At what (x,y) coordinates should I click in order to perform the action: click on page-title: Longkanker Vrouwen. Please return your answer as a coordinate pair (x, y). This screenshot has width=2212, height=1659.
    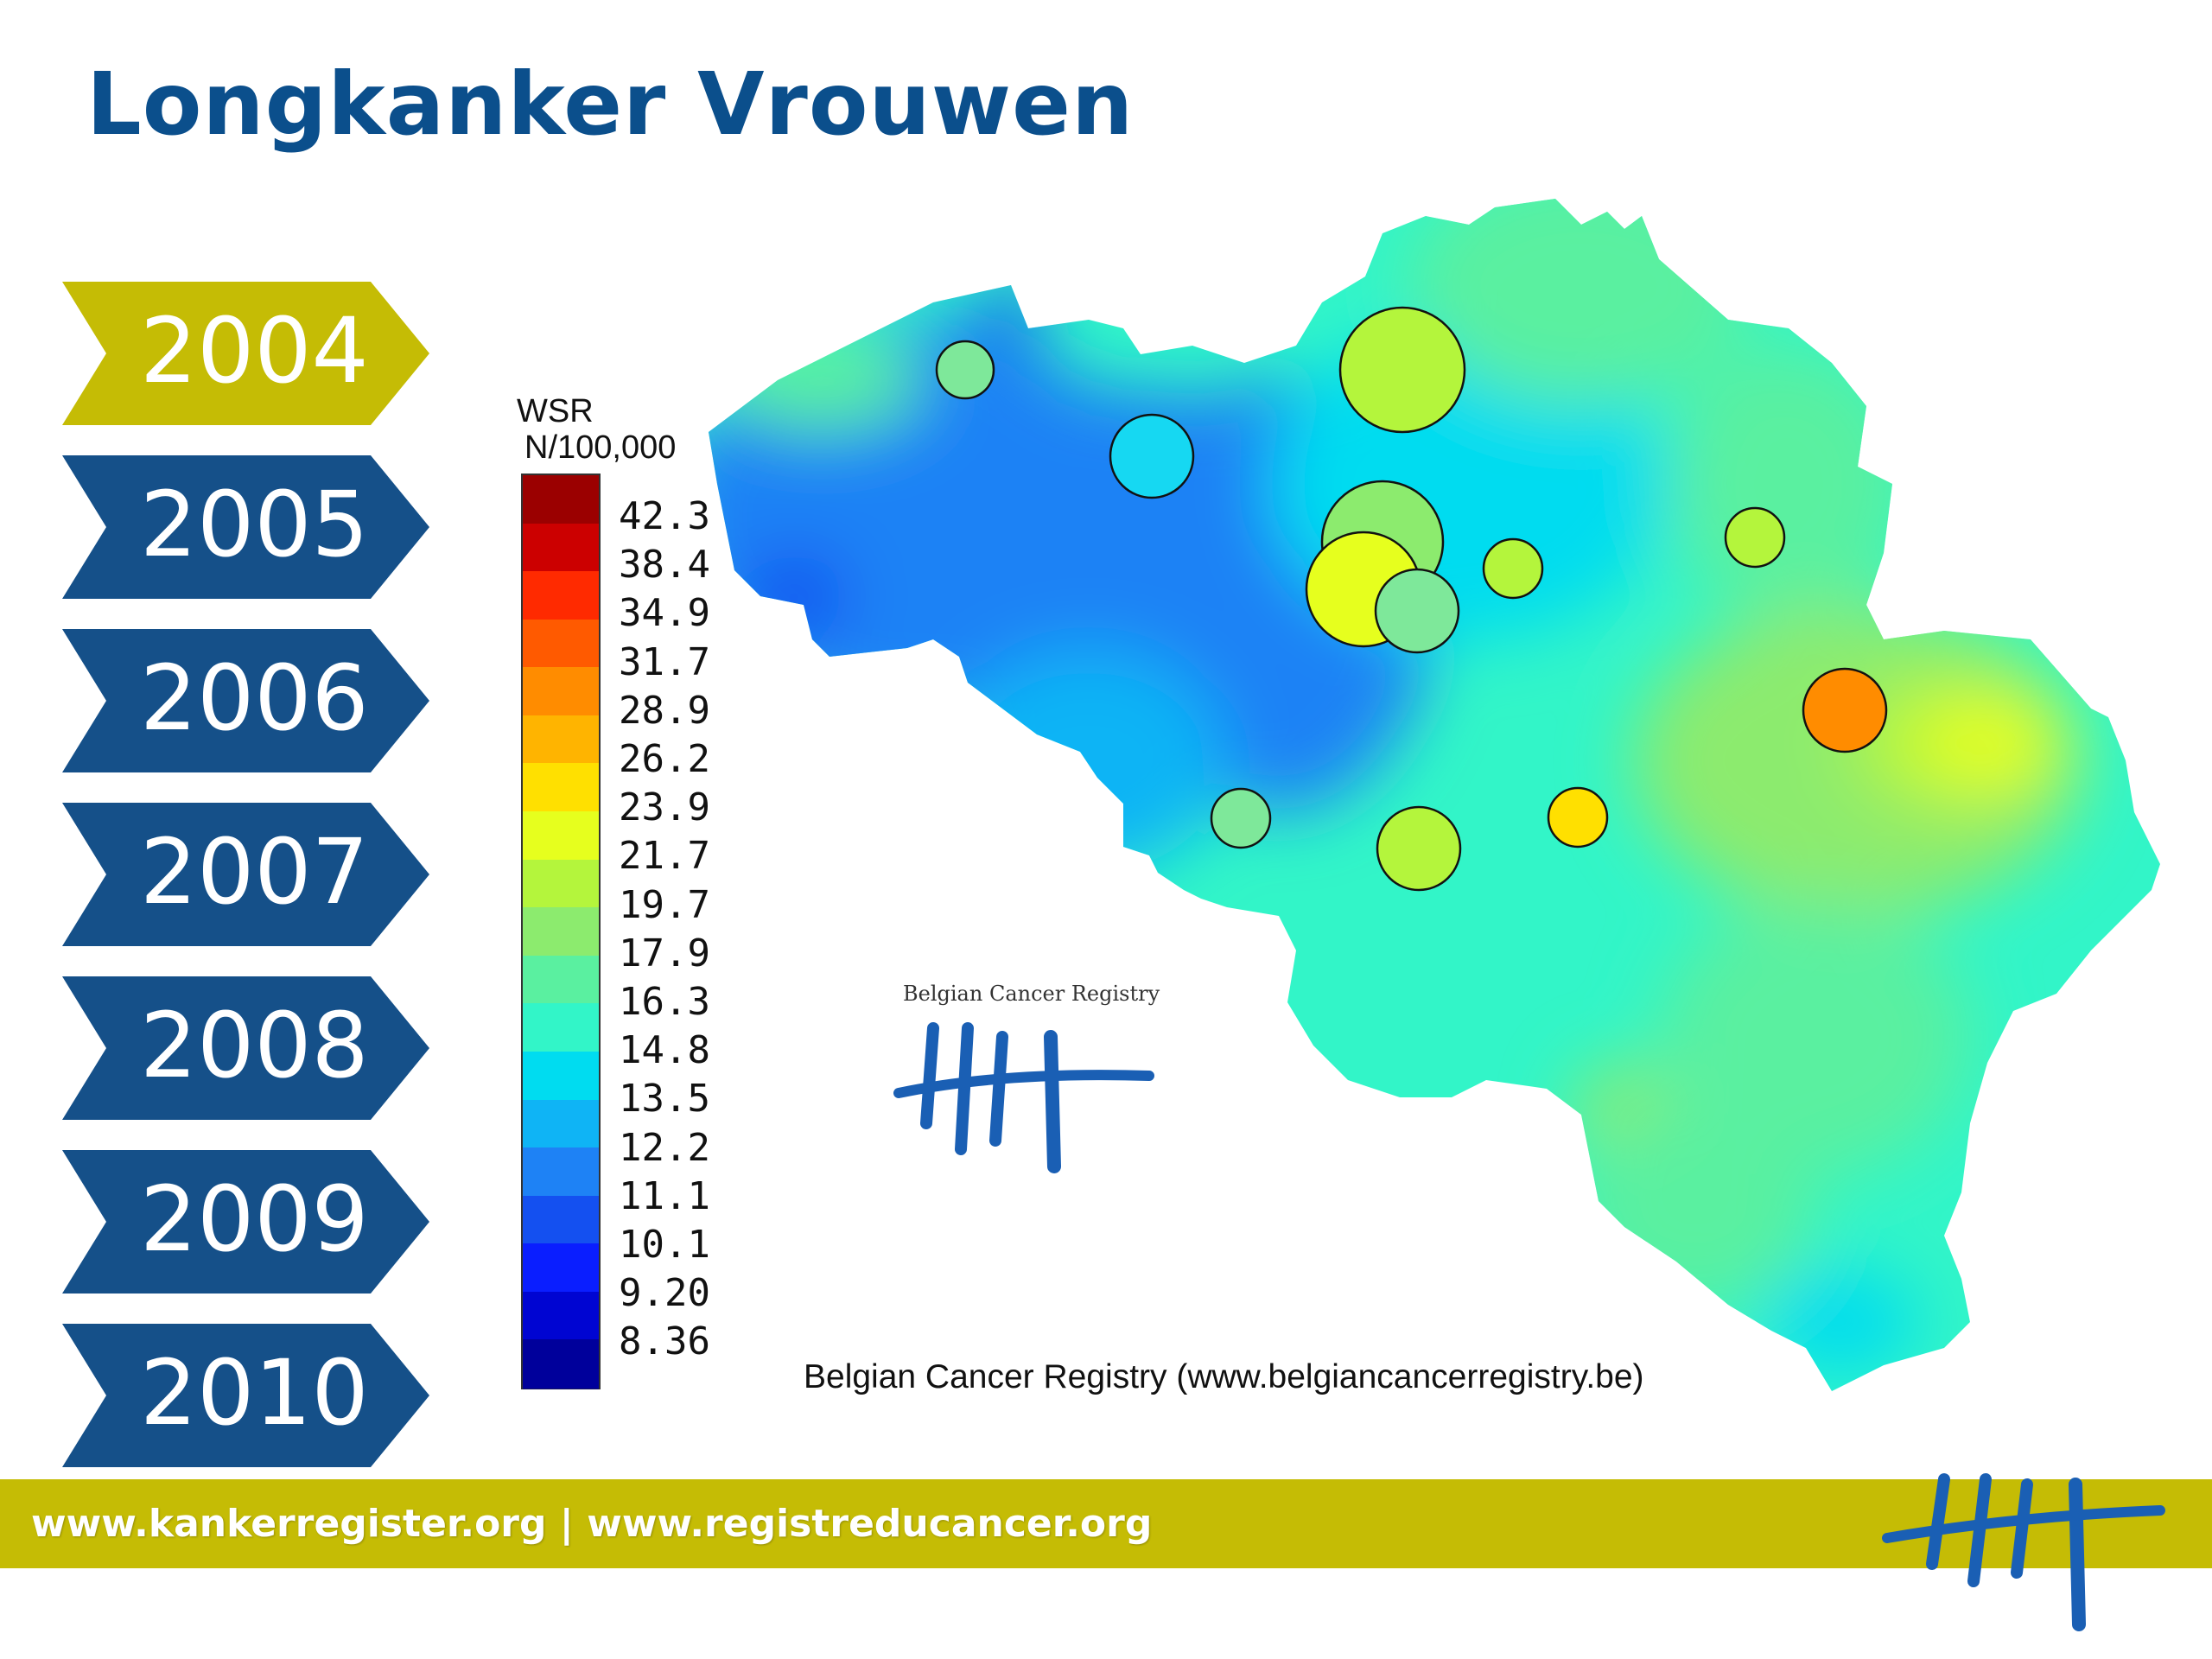
    Looking at the image, I should click on (610, 104).